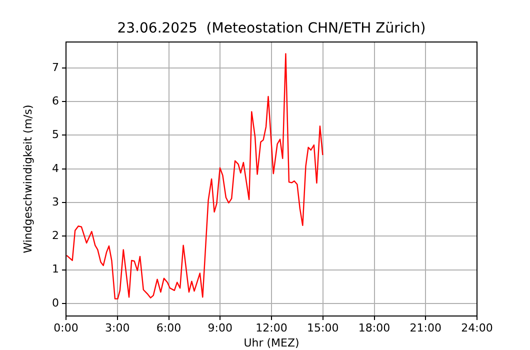 Image resolution: width=530 pixels, height=350 pixels. I want to click on y-tick-label: 1, so click(55, 269).